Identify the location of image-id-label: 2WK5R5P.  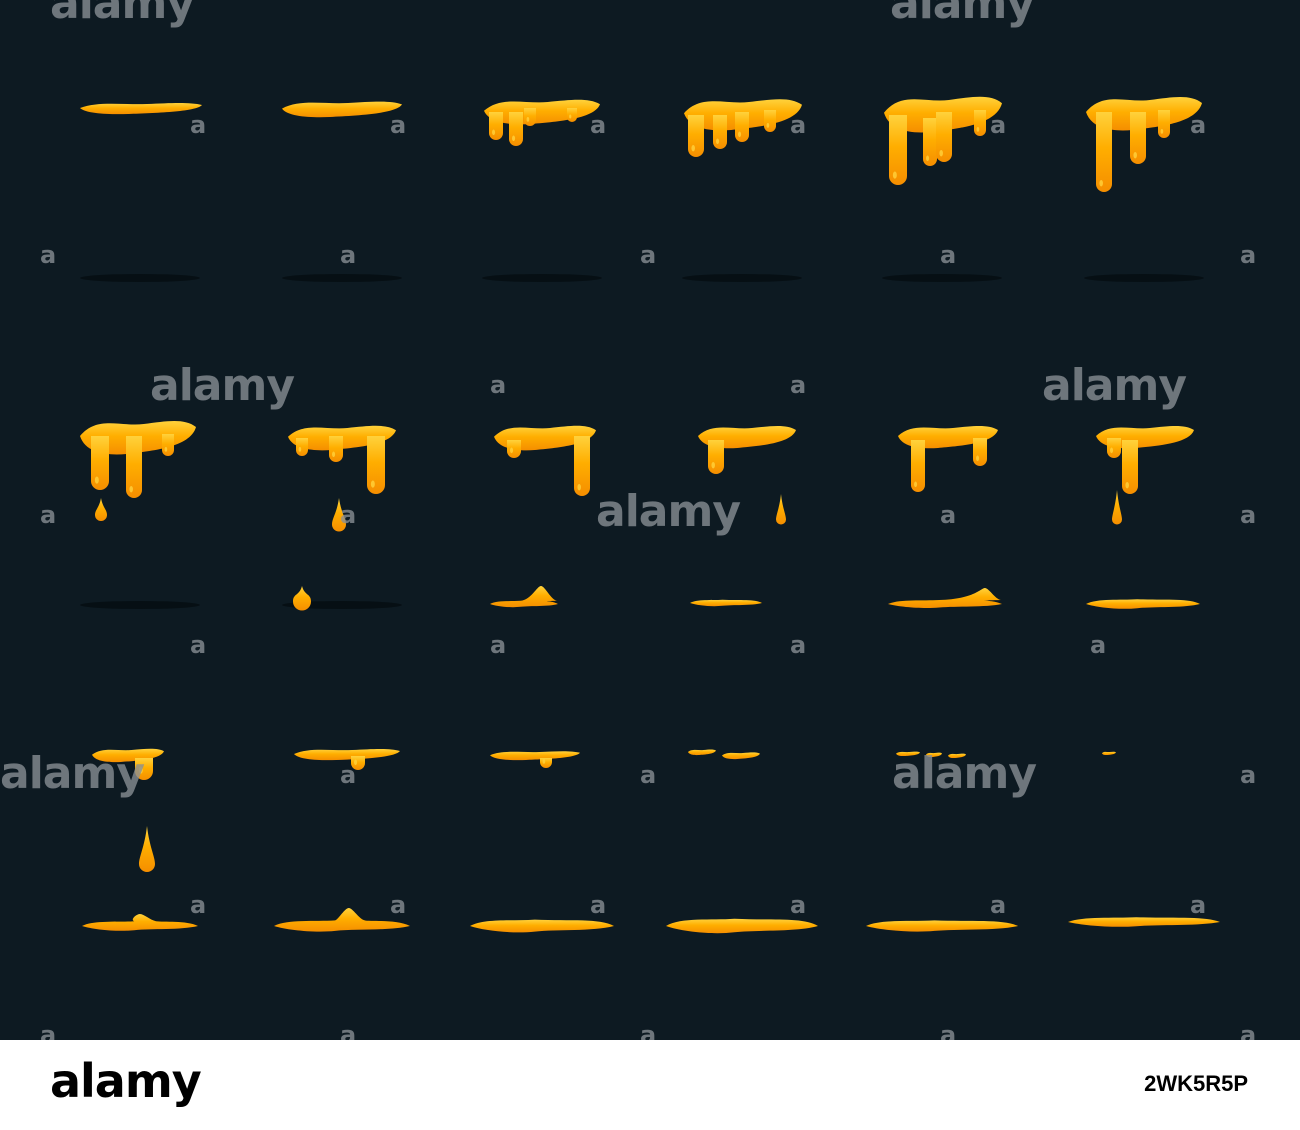
(1196, 1083).